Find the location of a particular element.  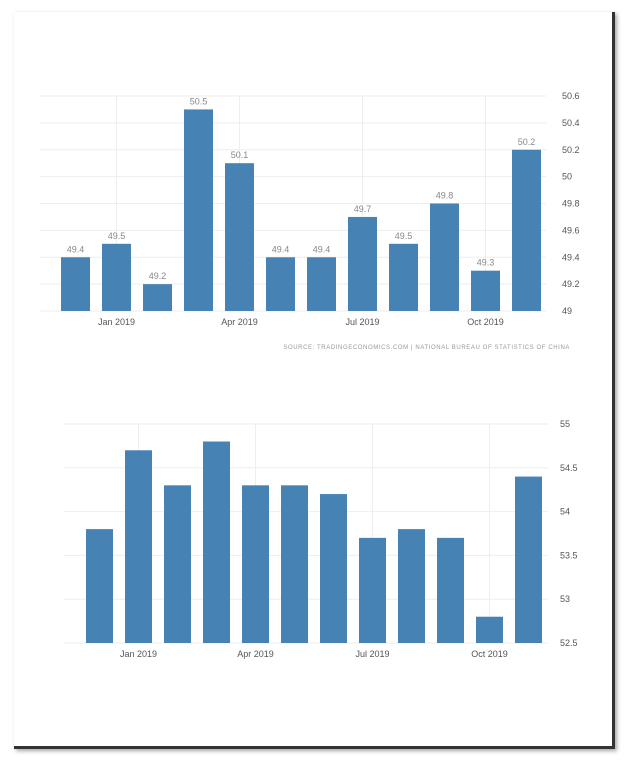

data-label: 50.5 is located at coordinates (199, 101).